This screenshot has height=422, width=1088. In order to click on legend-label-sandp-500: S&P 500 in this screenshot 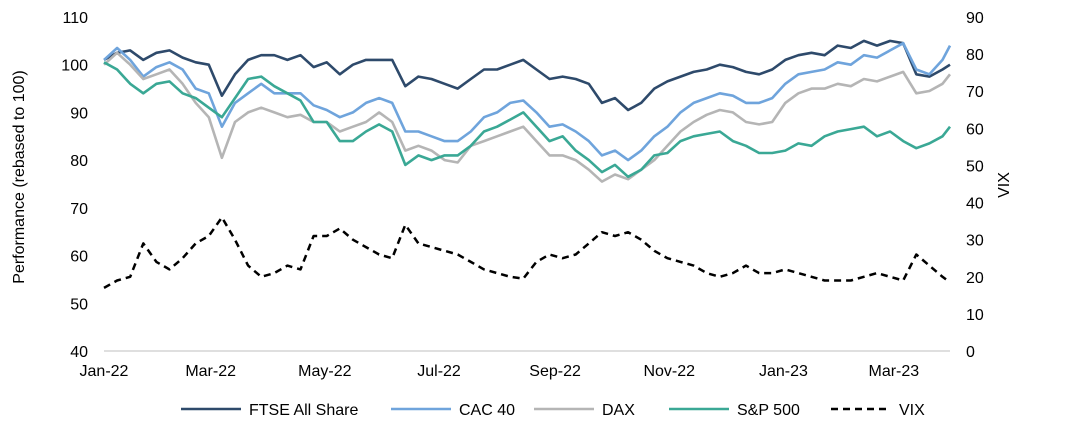, I will do `click(768, 410)`.